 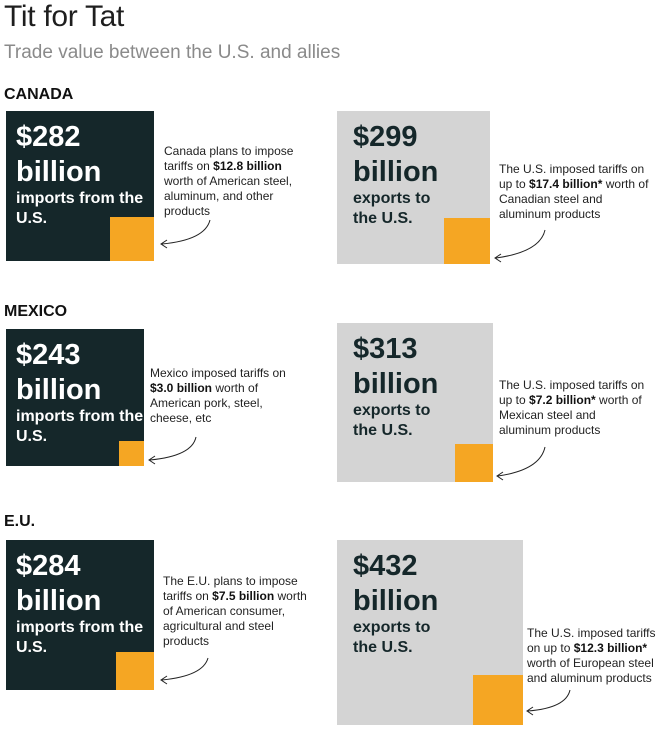 What do you see at coordinates (59, 172) in the screenshot?
I see `canada-imports-unit: billion` at bounding box center [59, 172].